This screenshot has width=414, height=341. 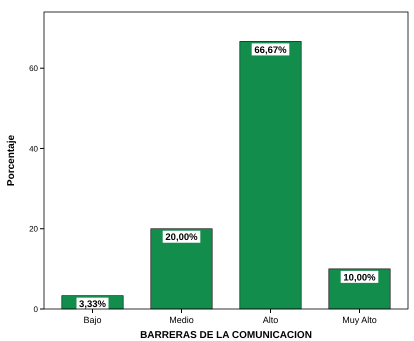 What do you see at coordinates (226, 335) in the screenshot?
I see `x-axis-title: BARRERAS DE LA COMUNICACION` at bounding box center [226, 335].